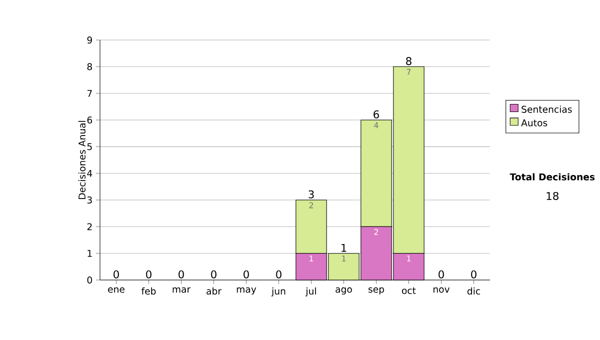 Image resolution: width=600 pixels, height=340 pixels. Describe the element at coordinates (89, 146) in the screenshot. I see `y-tick-label: 5` at that location.